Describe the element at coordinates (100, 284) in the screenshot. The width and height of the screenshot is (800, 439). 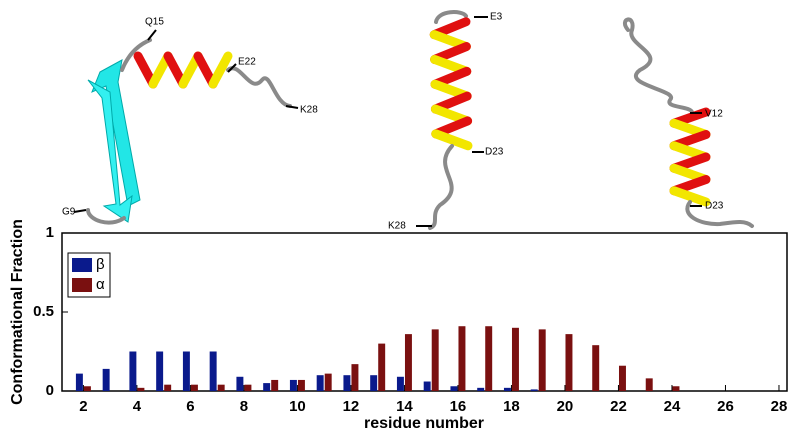
I see `legend-label: α` at that location.